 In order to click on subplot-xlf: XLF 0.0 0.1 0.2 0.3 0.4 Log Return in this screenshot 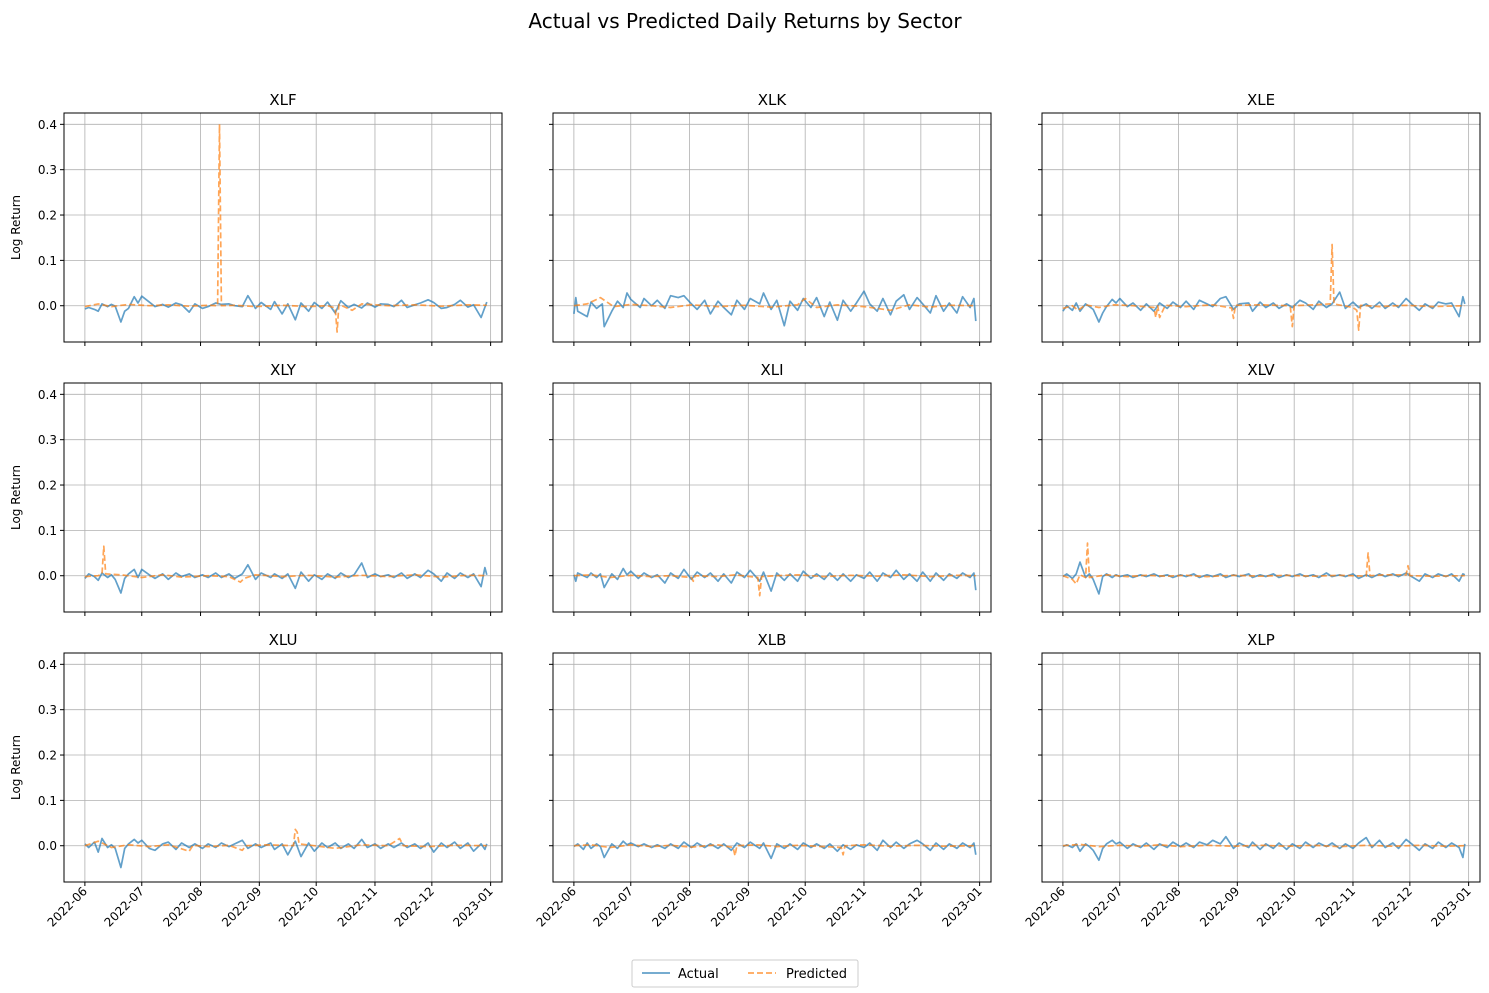, I will do `click(256, 218)`.